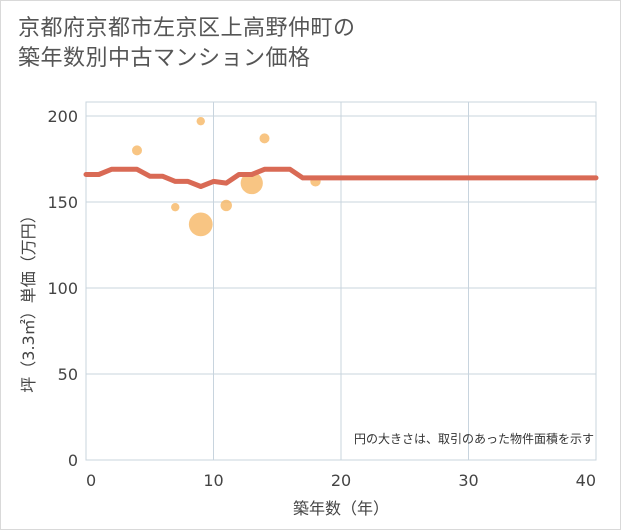 The image size is (621, 530). I want to click on x-tick-10: 10, so click(213, 480).